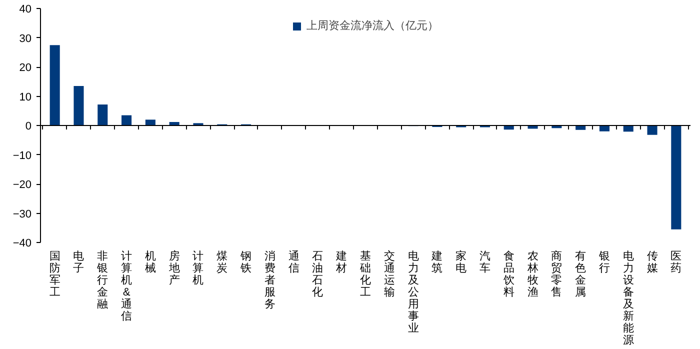 Image resolution: width=700 pixels, height=349 pixels. I want to click on y-tick-label: 40, so click(25, 10).